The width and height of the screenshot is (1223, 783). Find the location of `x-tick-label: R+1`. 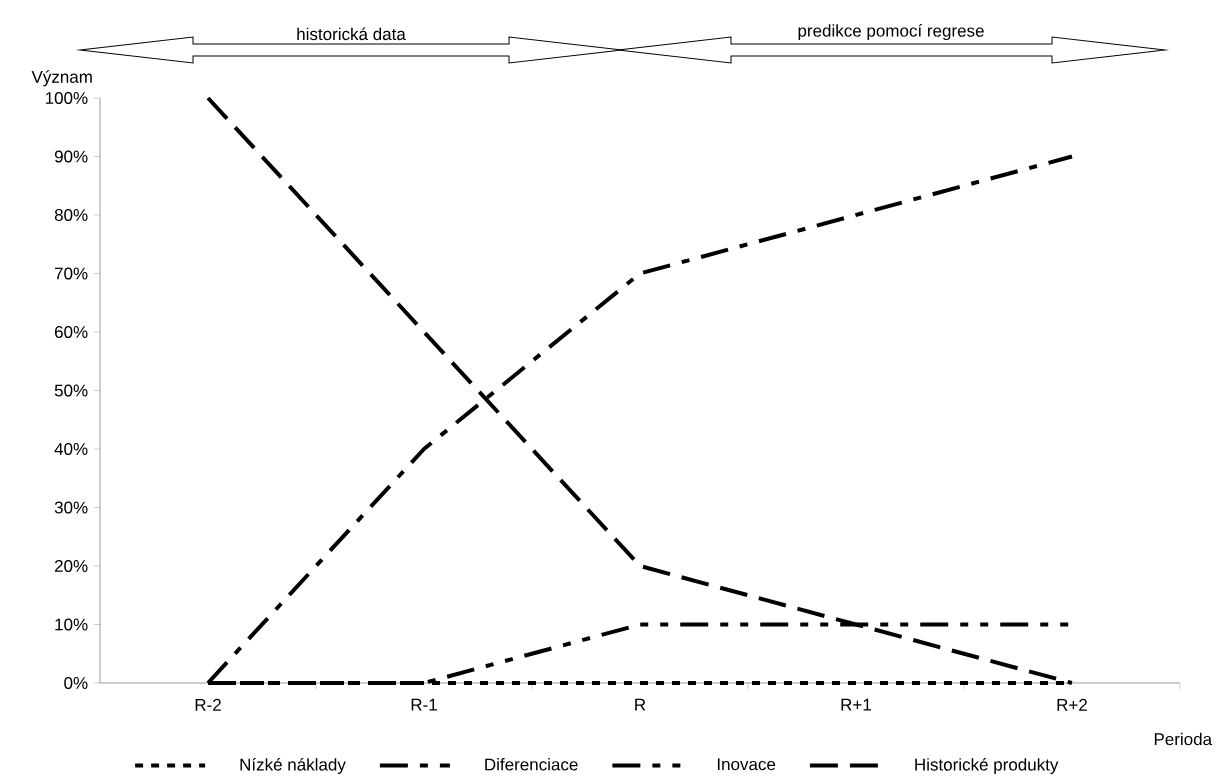

x-tick-label: R+1 is located at coordinates (856, 704).